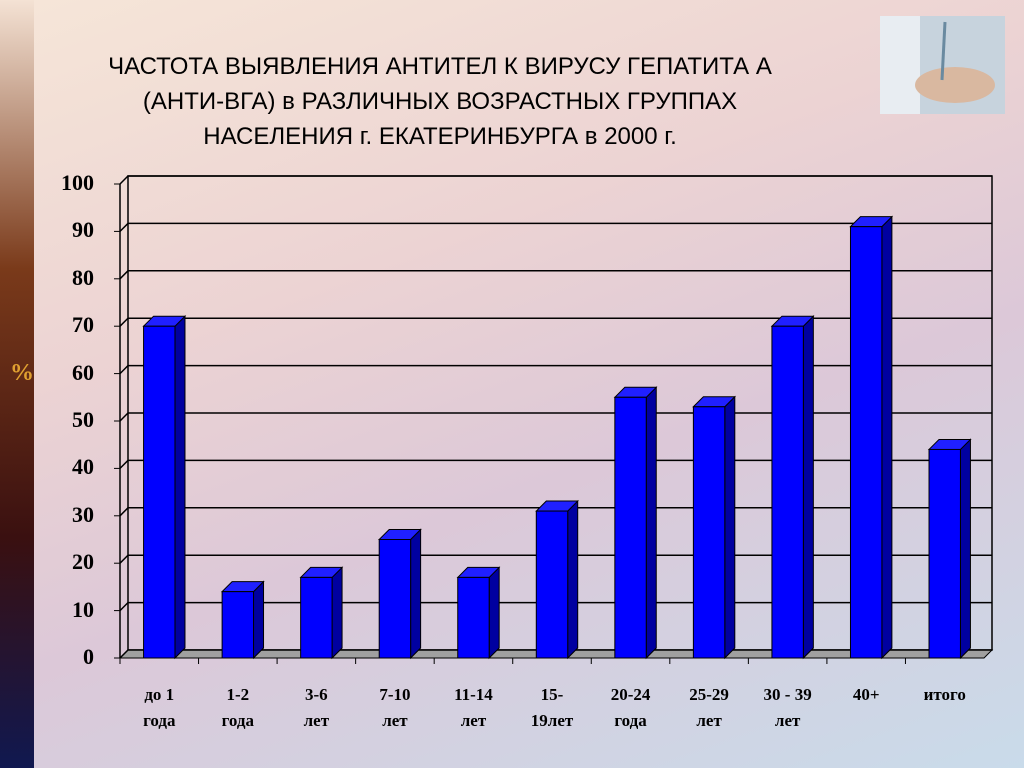 The height and width of the screenshot is (768, 1024). What do you see at coordinates (77, 182) in the screenshot?
I see `y-tick-label: 100` at bounding box center [77, 182].